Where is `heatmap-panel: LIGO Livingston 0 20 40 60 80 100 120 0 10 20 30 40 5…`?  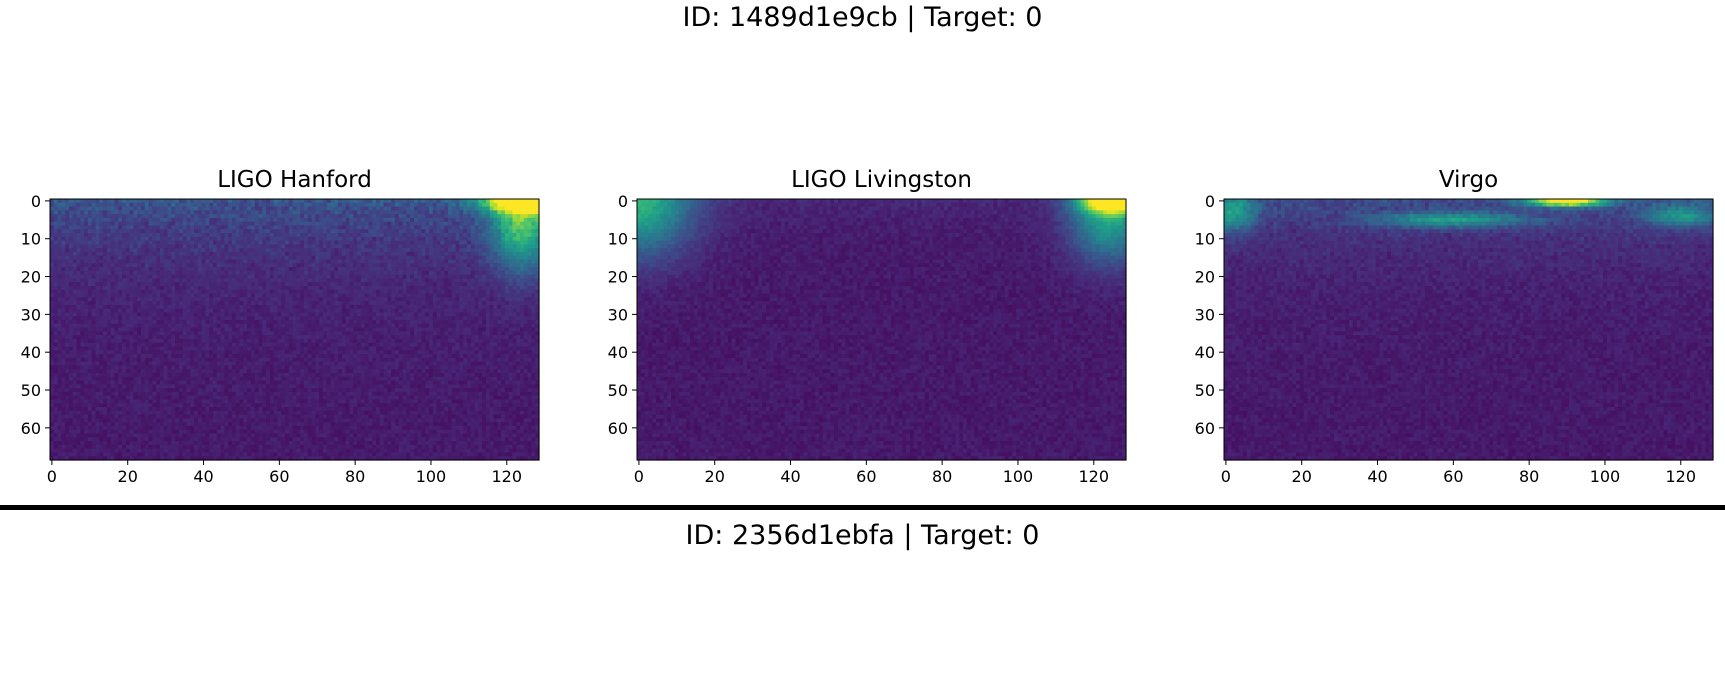 heatmap-panel: LIGO Livingston 0 20 40 60 80 100 120 0 10 20 30 40 5… is located at coordinates (867, 326).